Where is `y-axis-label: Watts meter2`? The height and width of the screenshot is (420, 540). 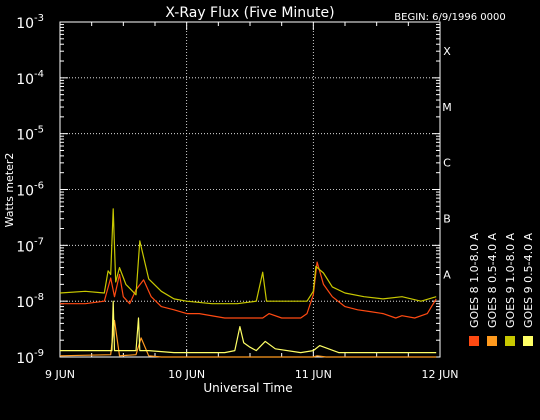
y-axis-label: Watts meter2 is located at coordinates (9, 190).